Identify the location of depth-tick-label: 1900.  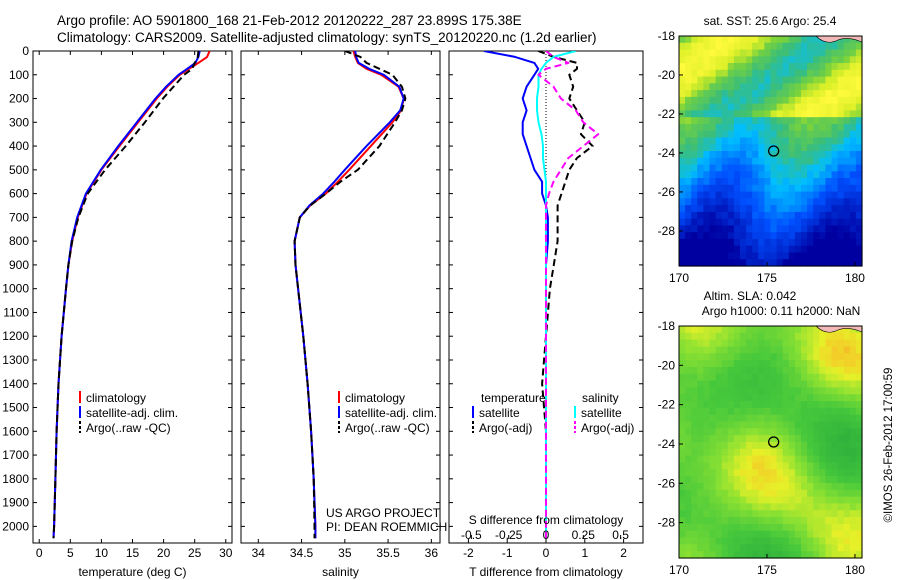
(15, 503).